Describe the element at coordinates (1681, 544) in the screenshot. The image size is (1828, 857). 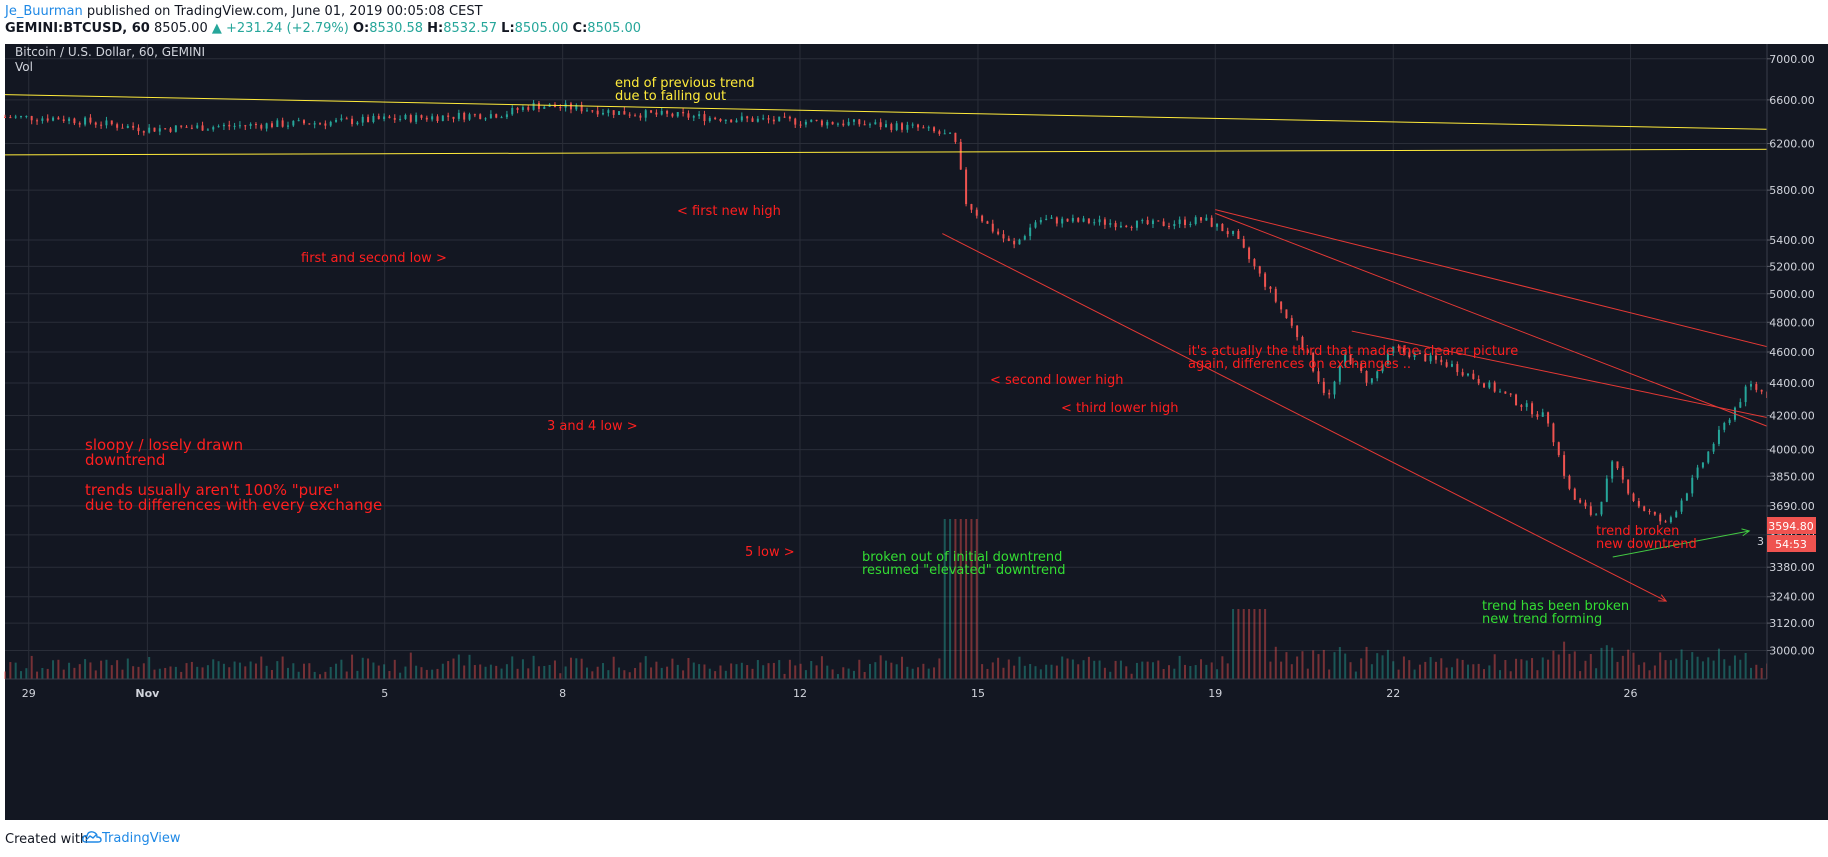
I see `trendline-green` at that location.